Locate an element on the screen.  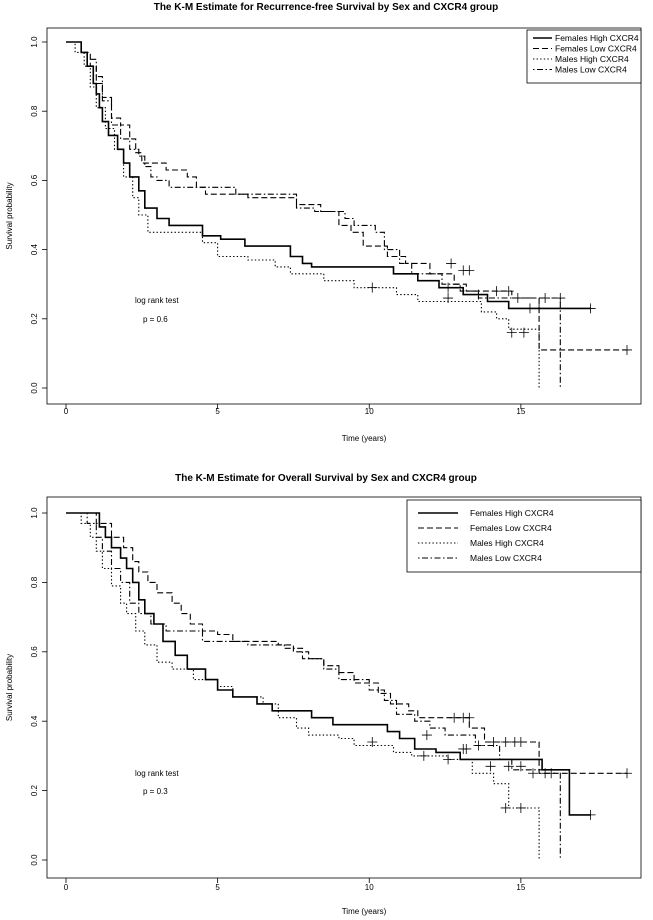
annotation-p-value: p = 0.6 is located at coordinates (155, 319).